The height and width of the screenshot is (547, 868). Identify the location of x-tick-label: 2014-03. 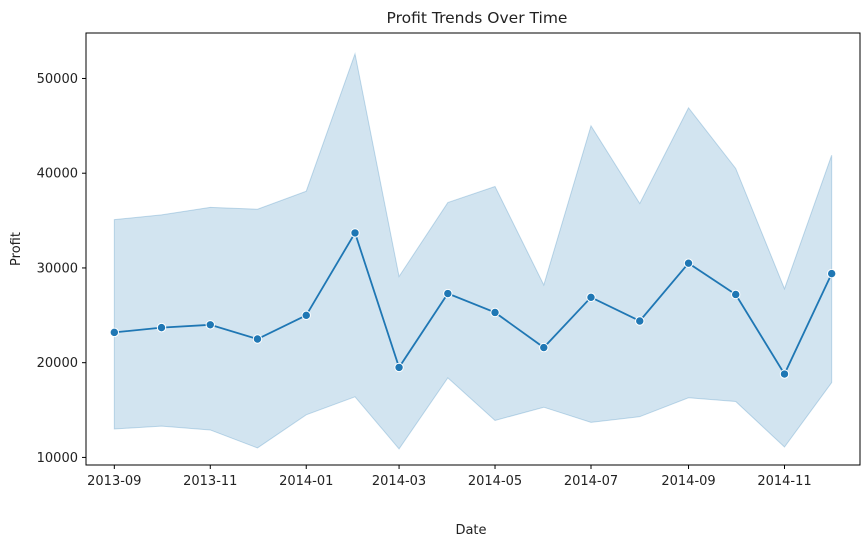
(399, 481).